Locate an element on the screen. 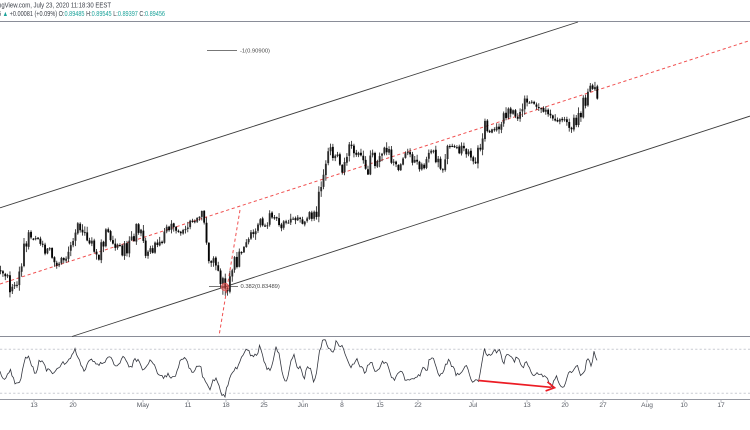 Image resolution: width=750 pixels, height=430 pixels. svg-text:ngView.com, July 23, 2020 11:1: ngView.com, July 23, 2020 11:18:30 EEST is located at coordinates (56, 5).